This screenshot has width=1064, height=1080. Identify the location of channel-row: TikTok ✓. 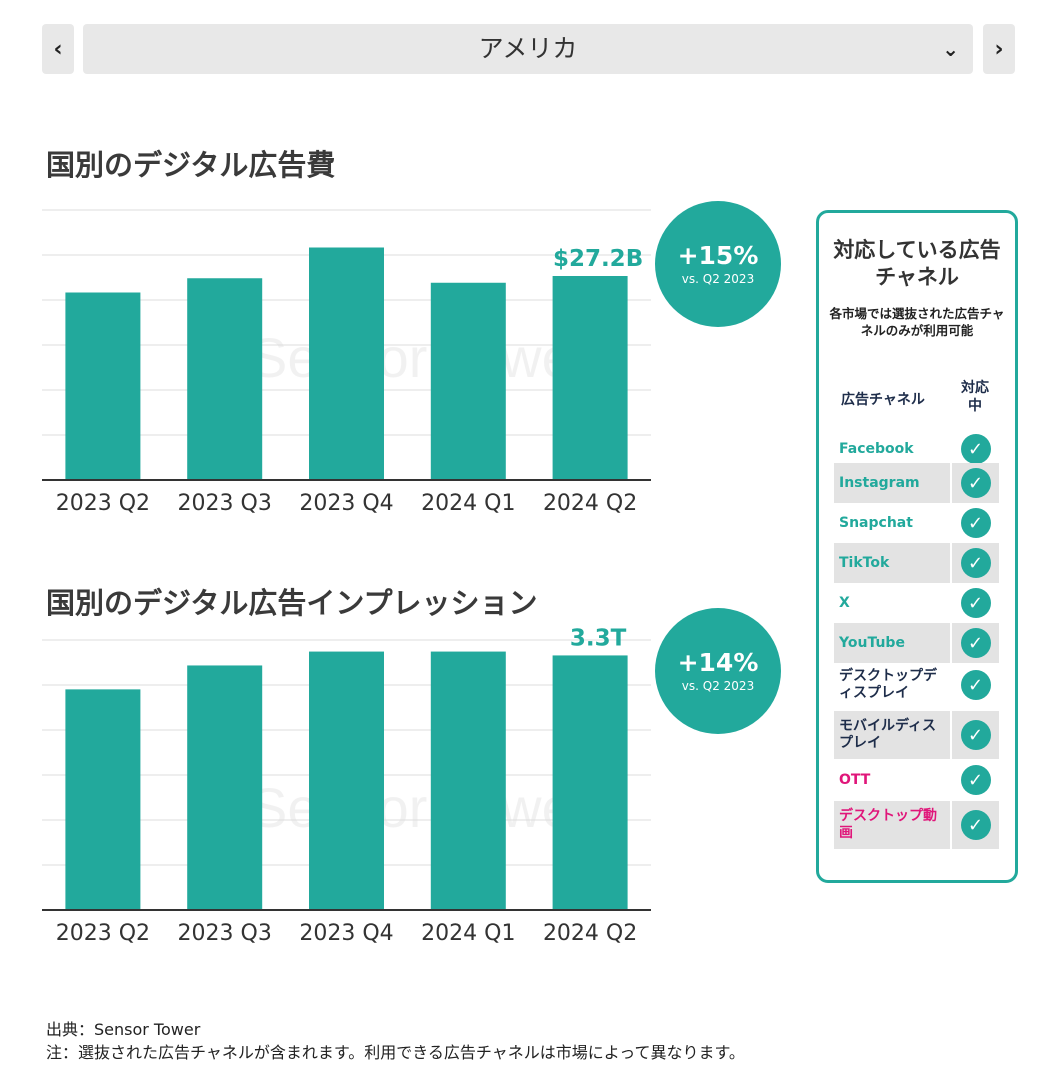
(916, 563).